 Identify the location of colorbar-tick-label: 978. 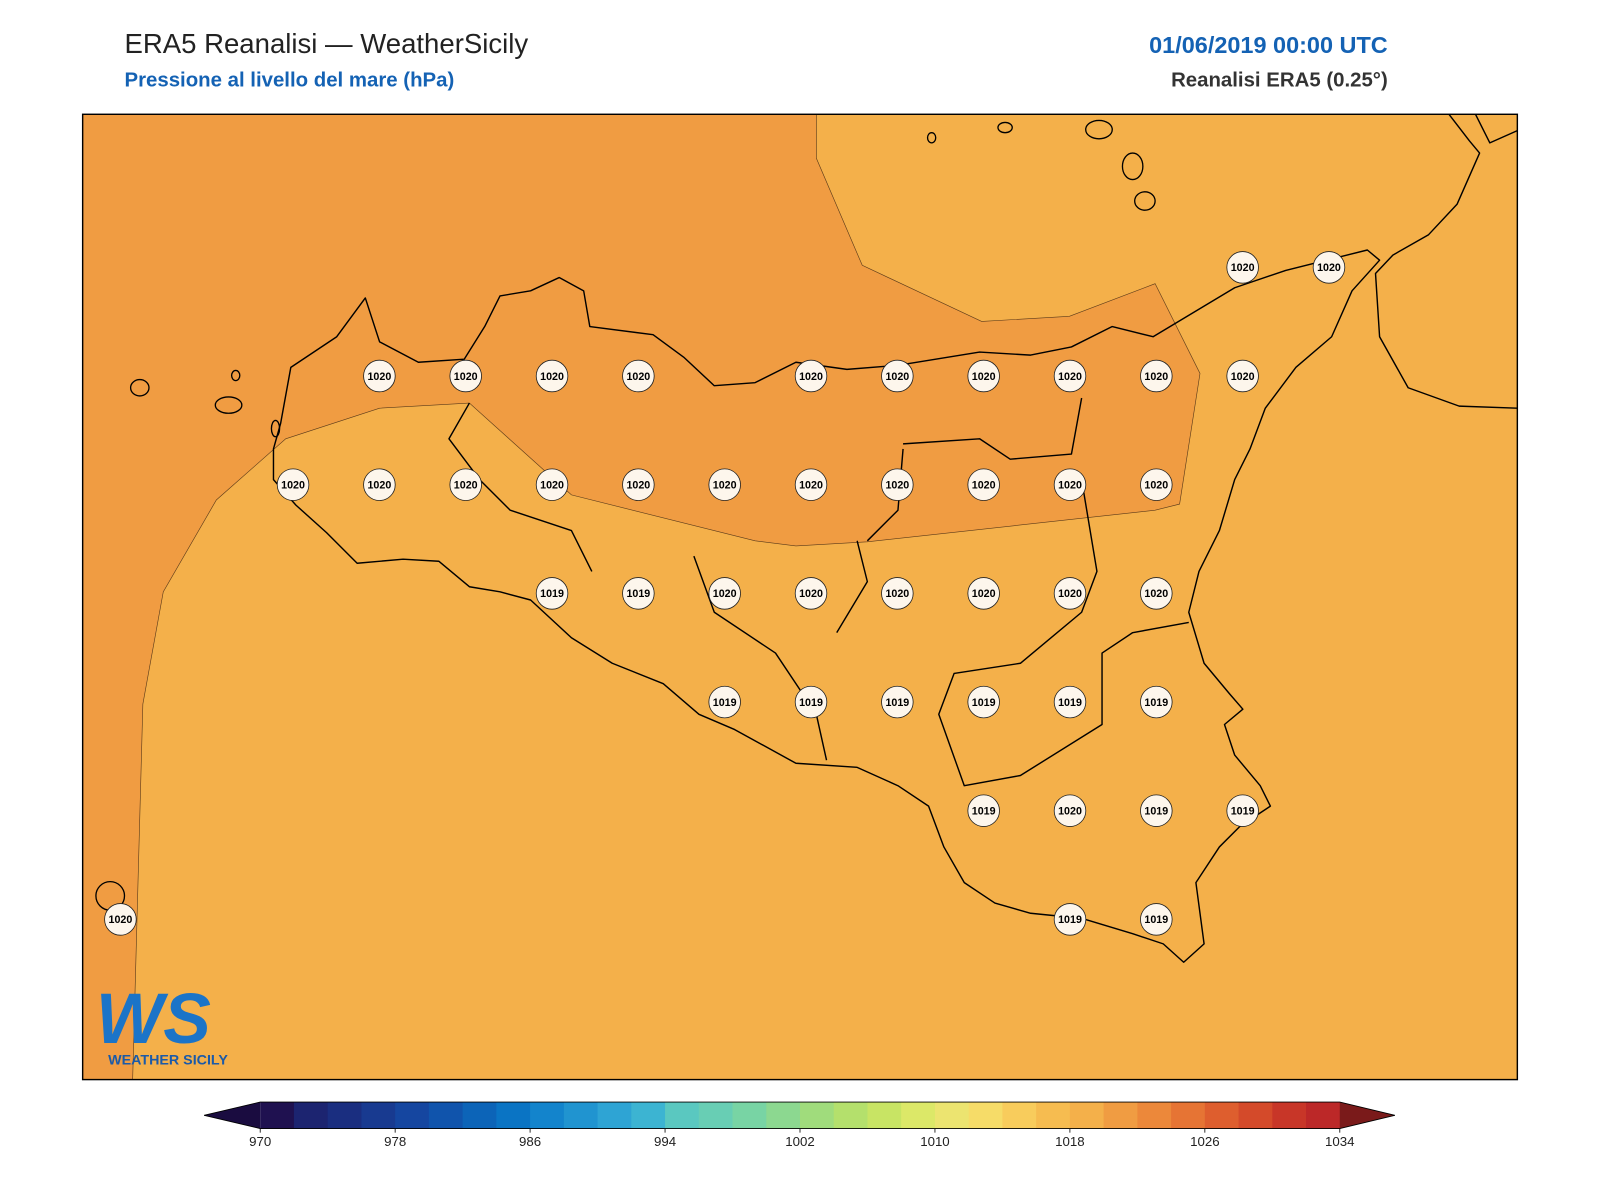
(395, 1141).